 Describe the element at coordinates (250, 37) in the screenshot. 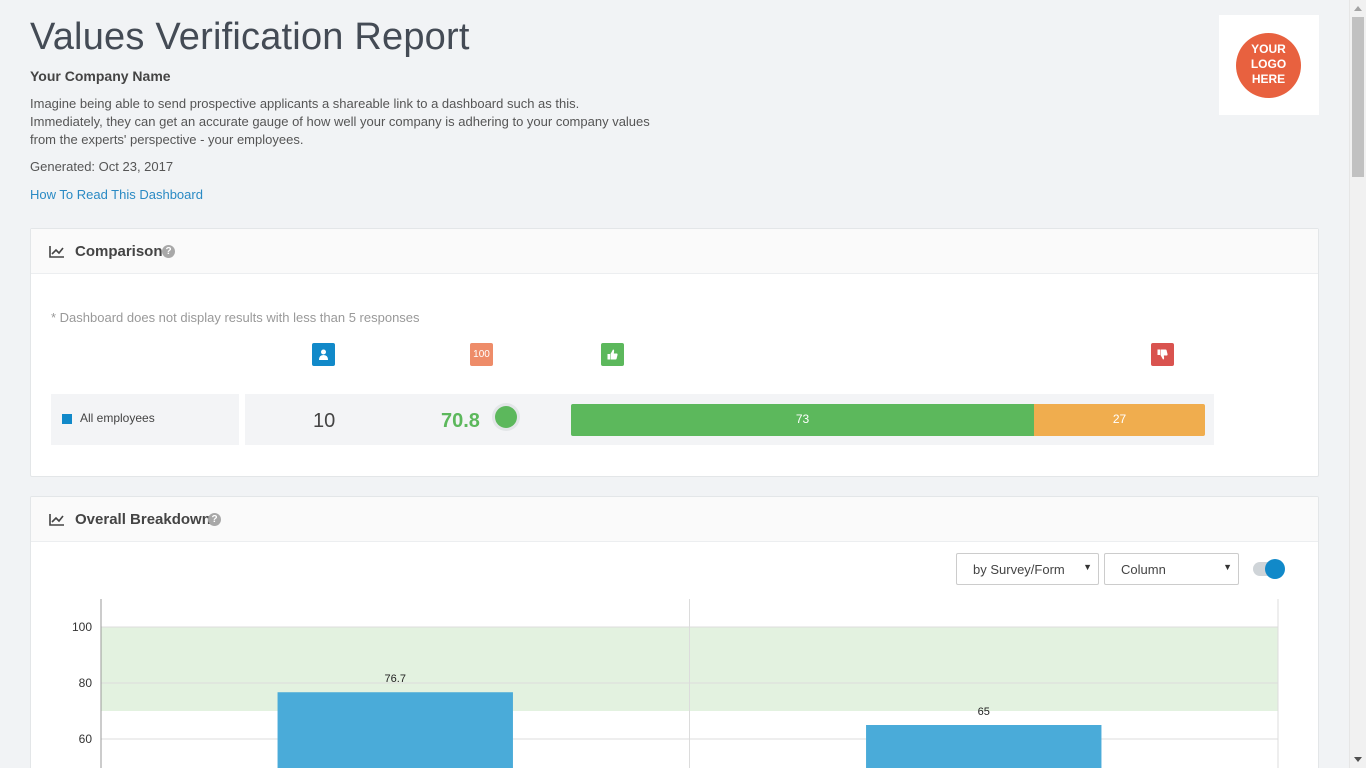

I see `page-title: Values Verification Report` at that location.